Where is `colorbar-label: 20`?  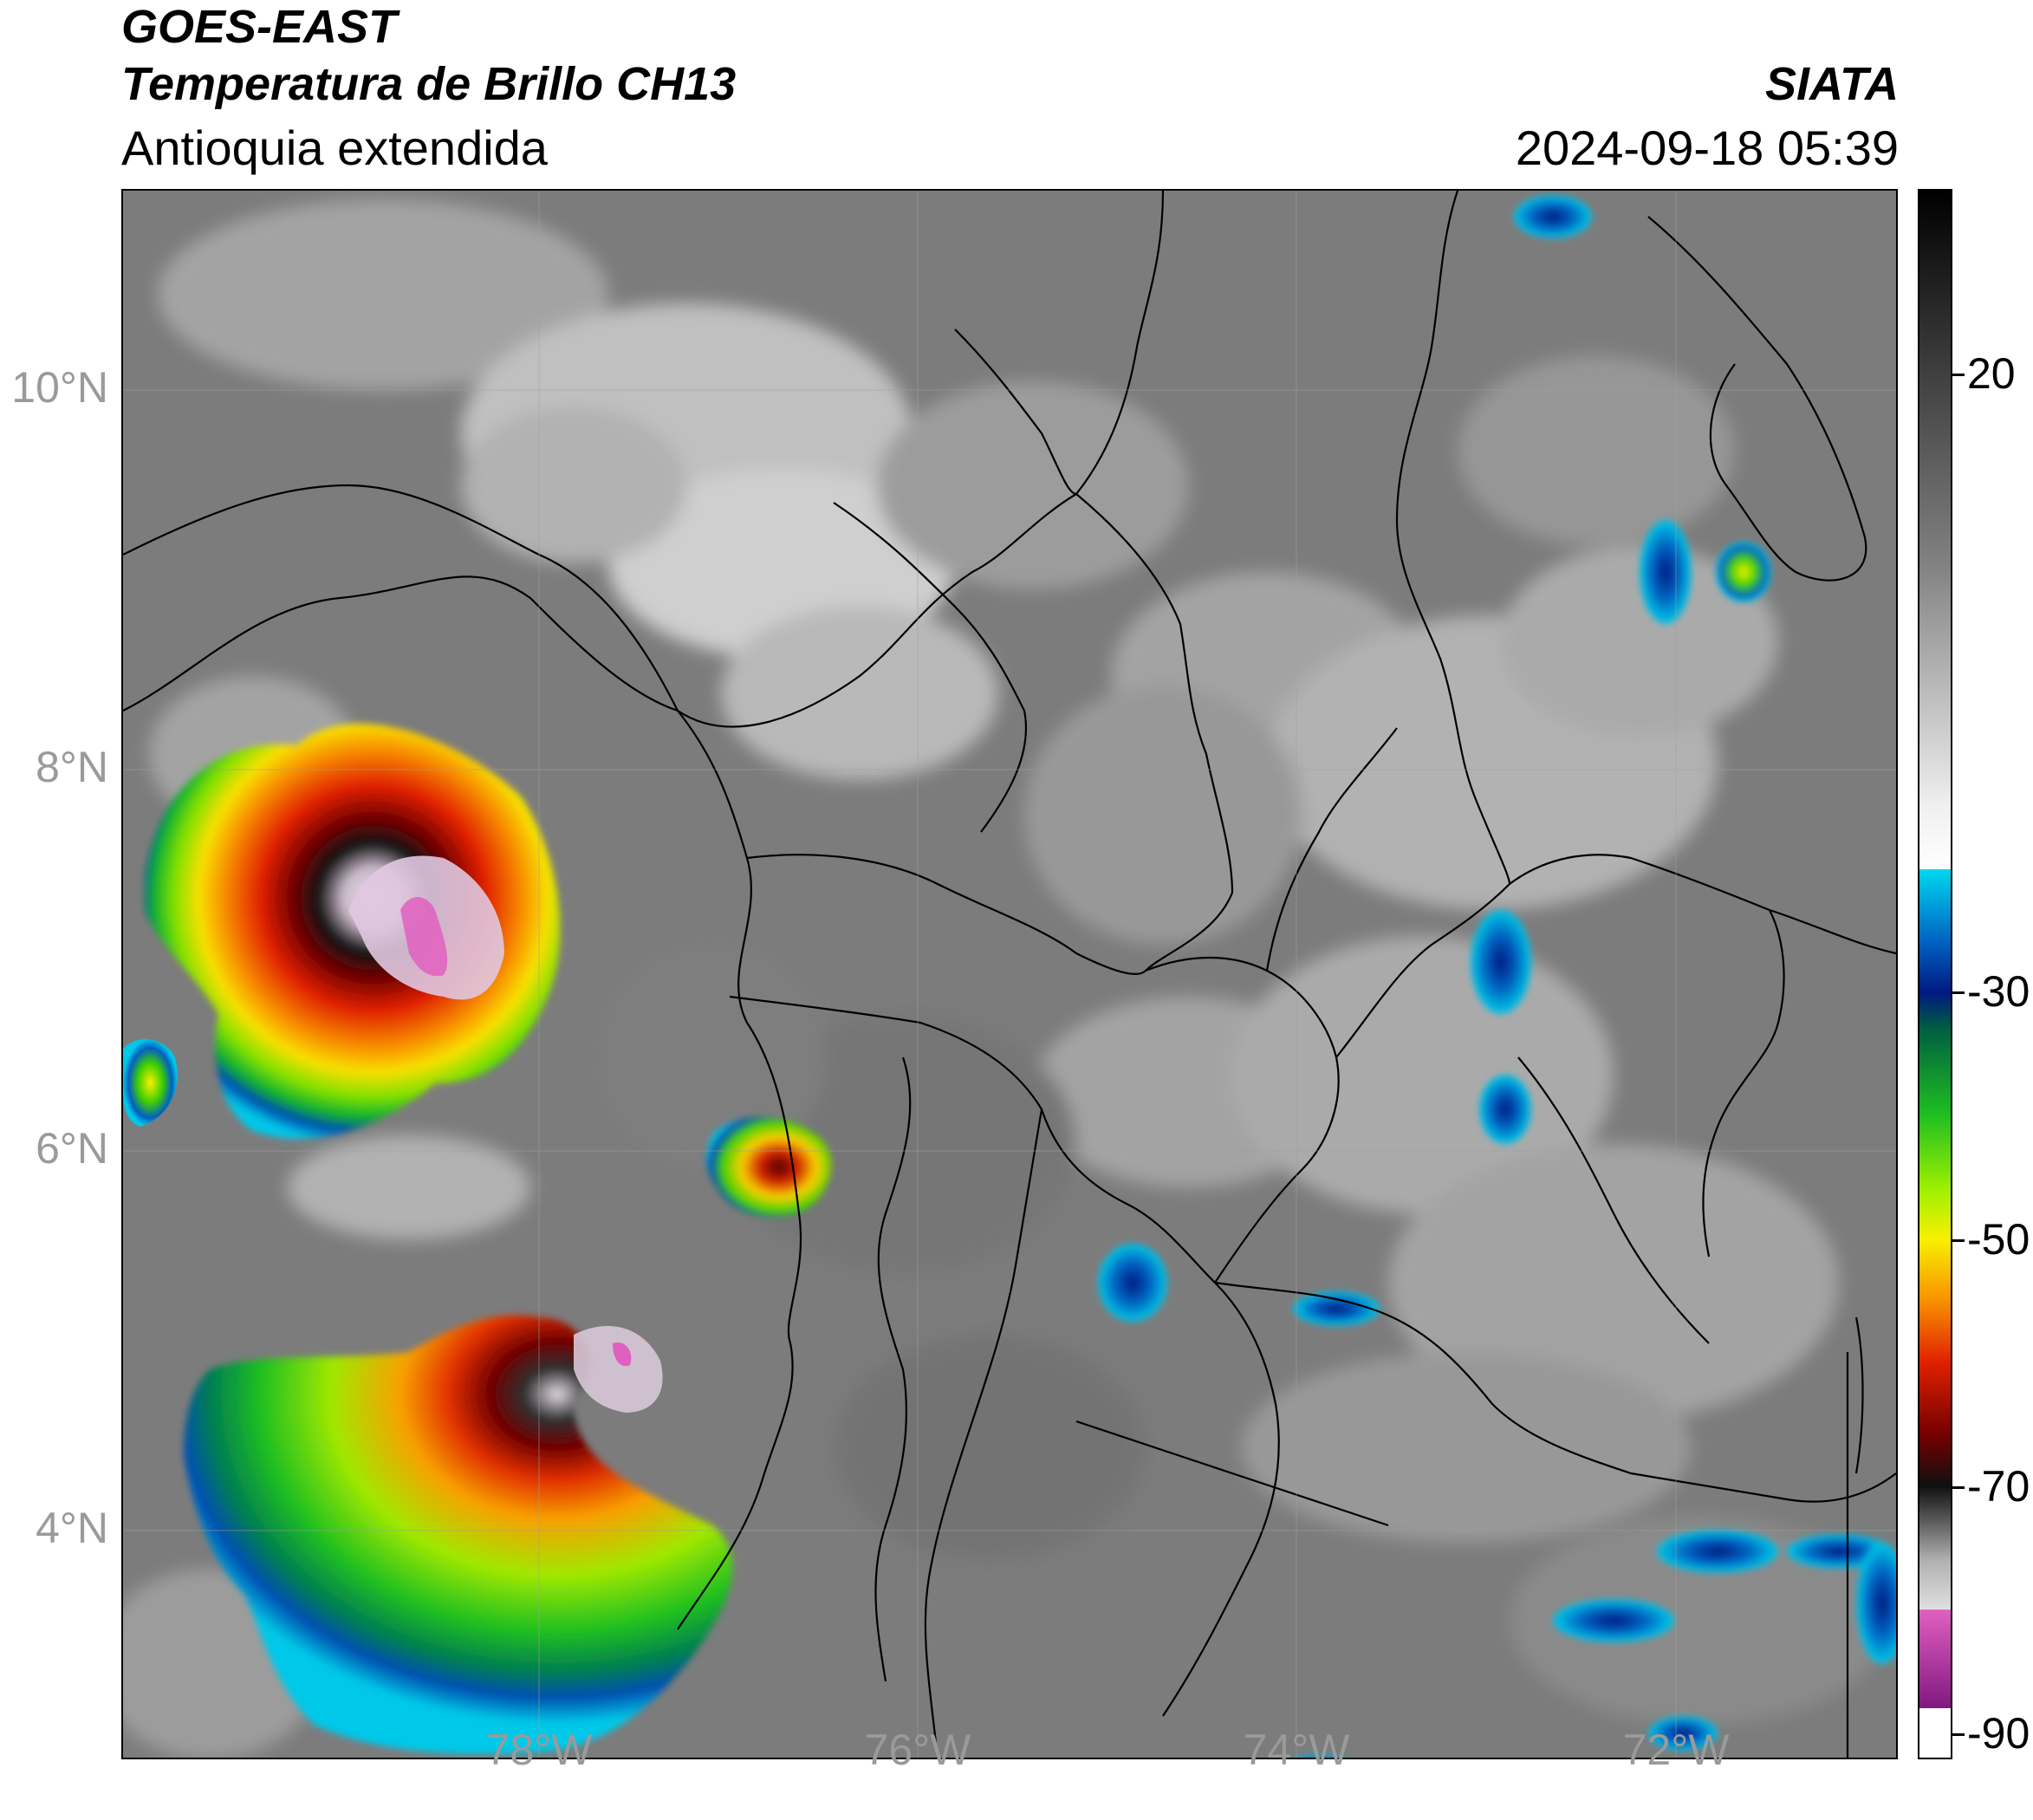 colorbar-label: 20 is located at coordinates (1991, 374).